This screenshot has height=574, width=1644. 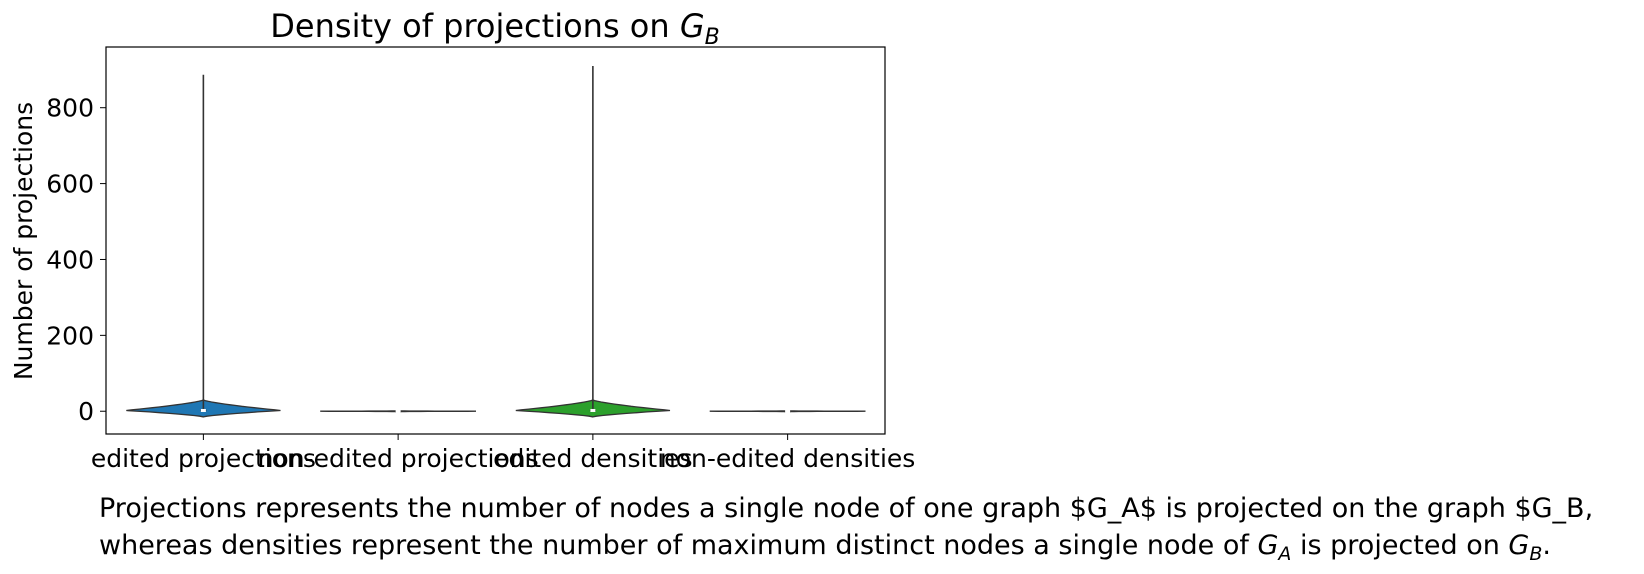 I want to click on y-tick-label: 0, so click(x=86, y=411).